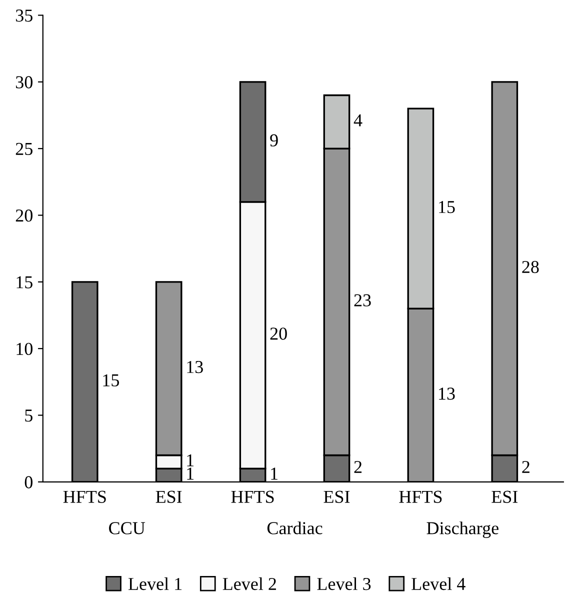  I want to click on y-tick-label: 30, so click(24, 82).